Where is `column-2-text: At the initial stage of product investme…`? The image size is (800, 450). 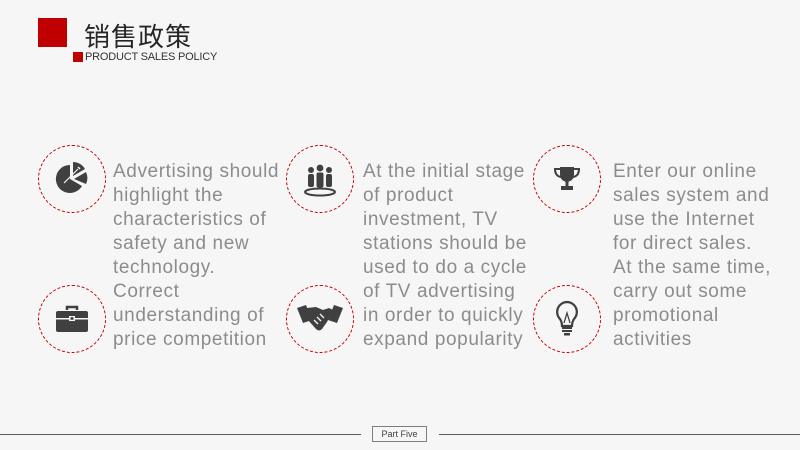 column-2-text: At the initial stage of product investme… is located at coordinates (445, 255).